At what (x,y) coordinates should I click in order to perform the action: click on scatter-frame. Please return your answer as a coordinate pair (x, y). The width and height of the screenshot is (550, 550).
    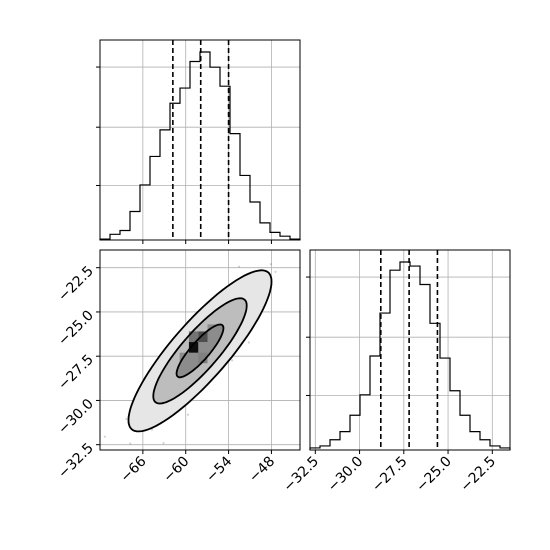
    Looking at the image, I should click on (200, 350).